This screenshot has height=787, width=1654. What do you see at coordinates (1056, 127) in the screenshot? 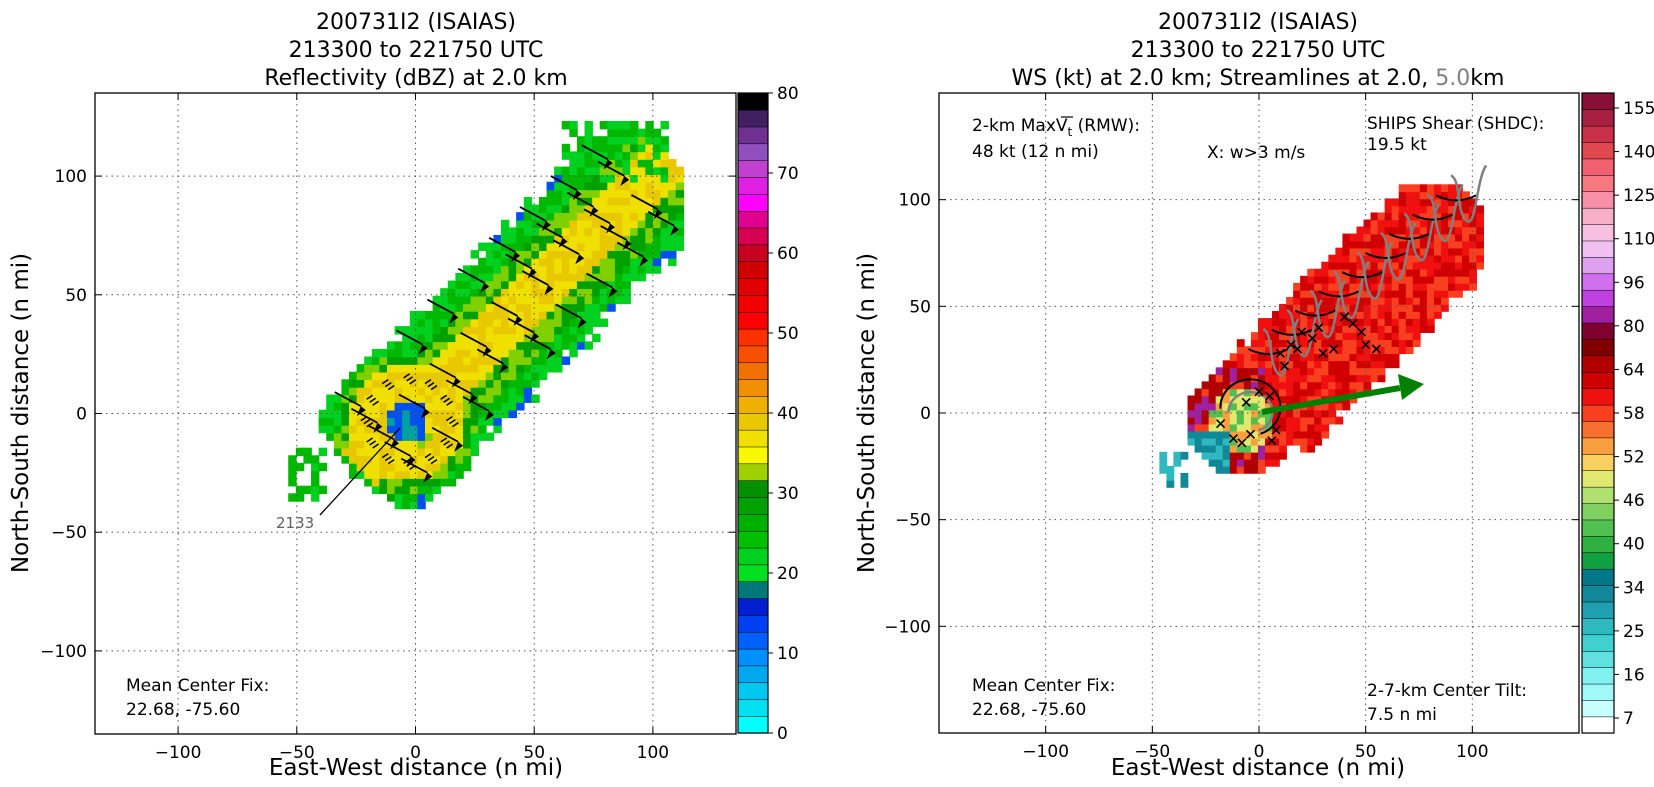
I see `maxvt-label: 2-km MaxVt (RMW):` at bounding box center [1056, 127].